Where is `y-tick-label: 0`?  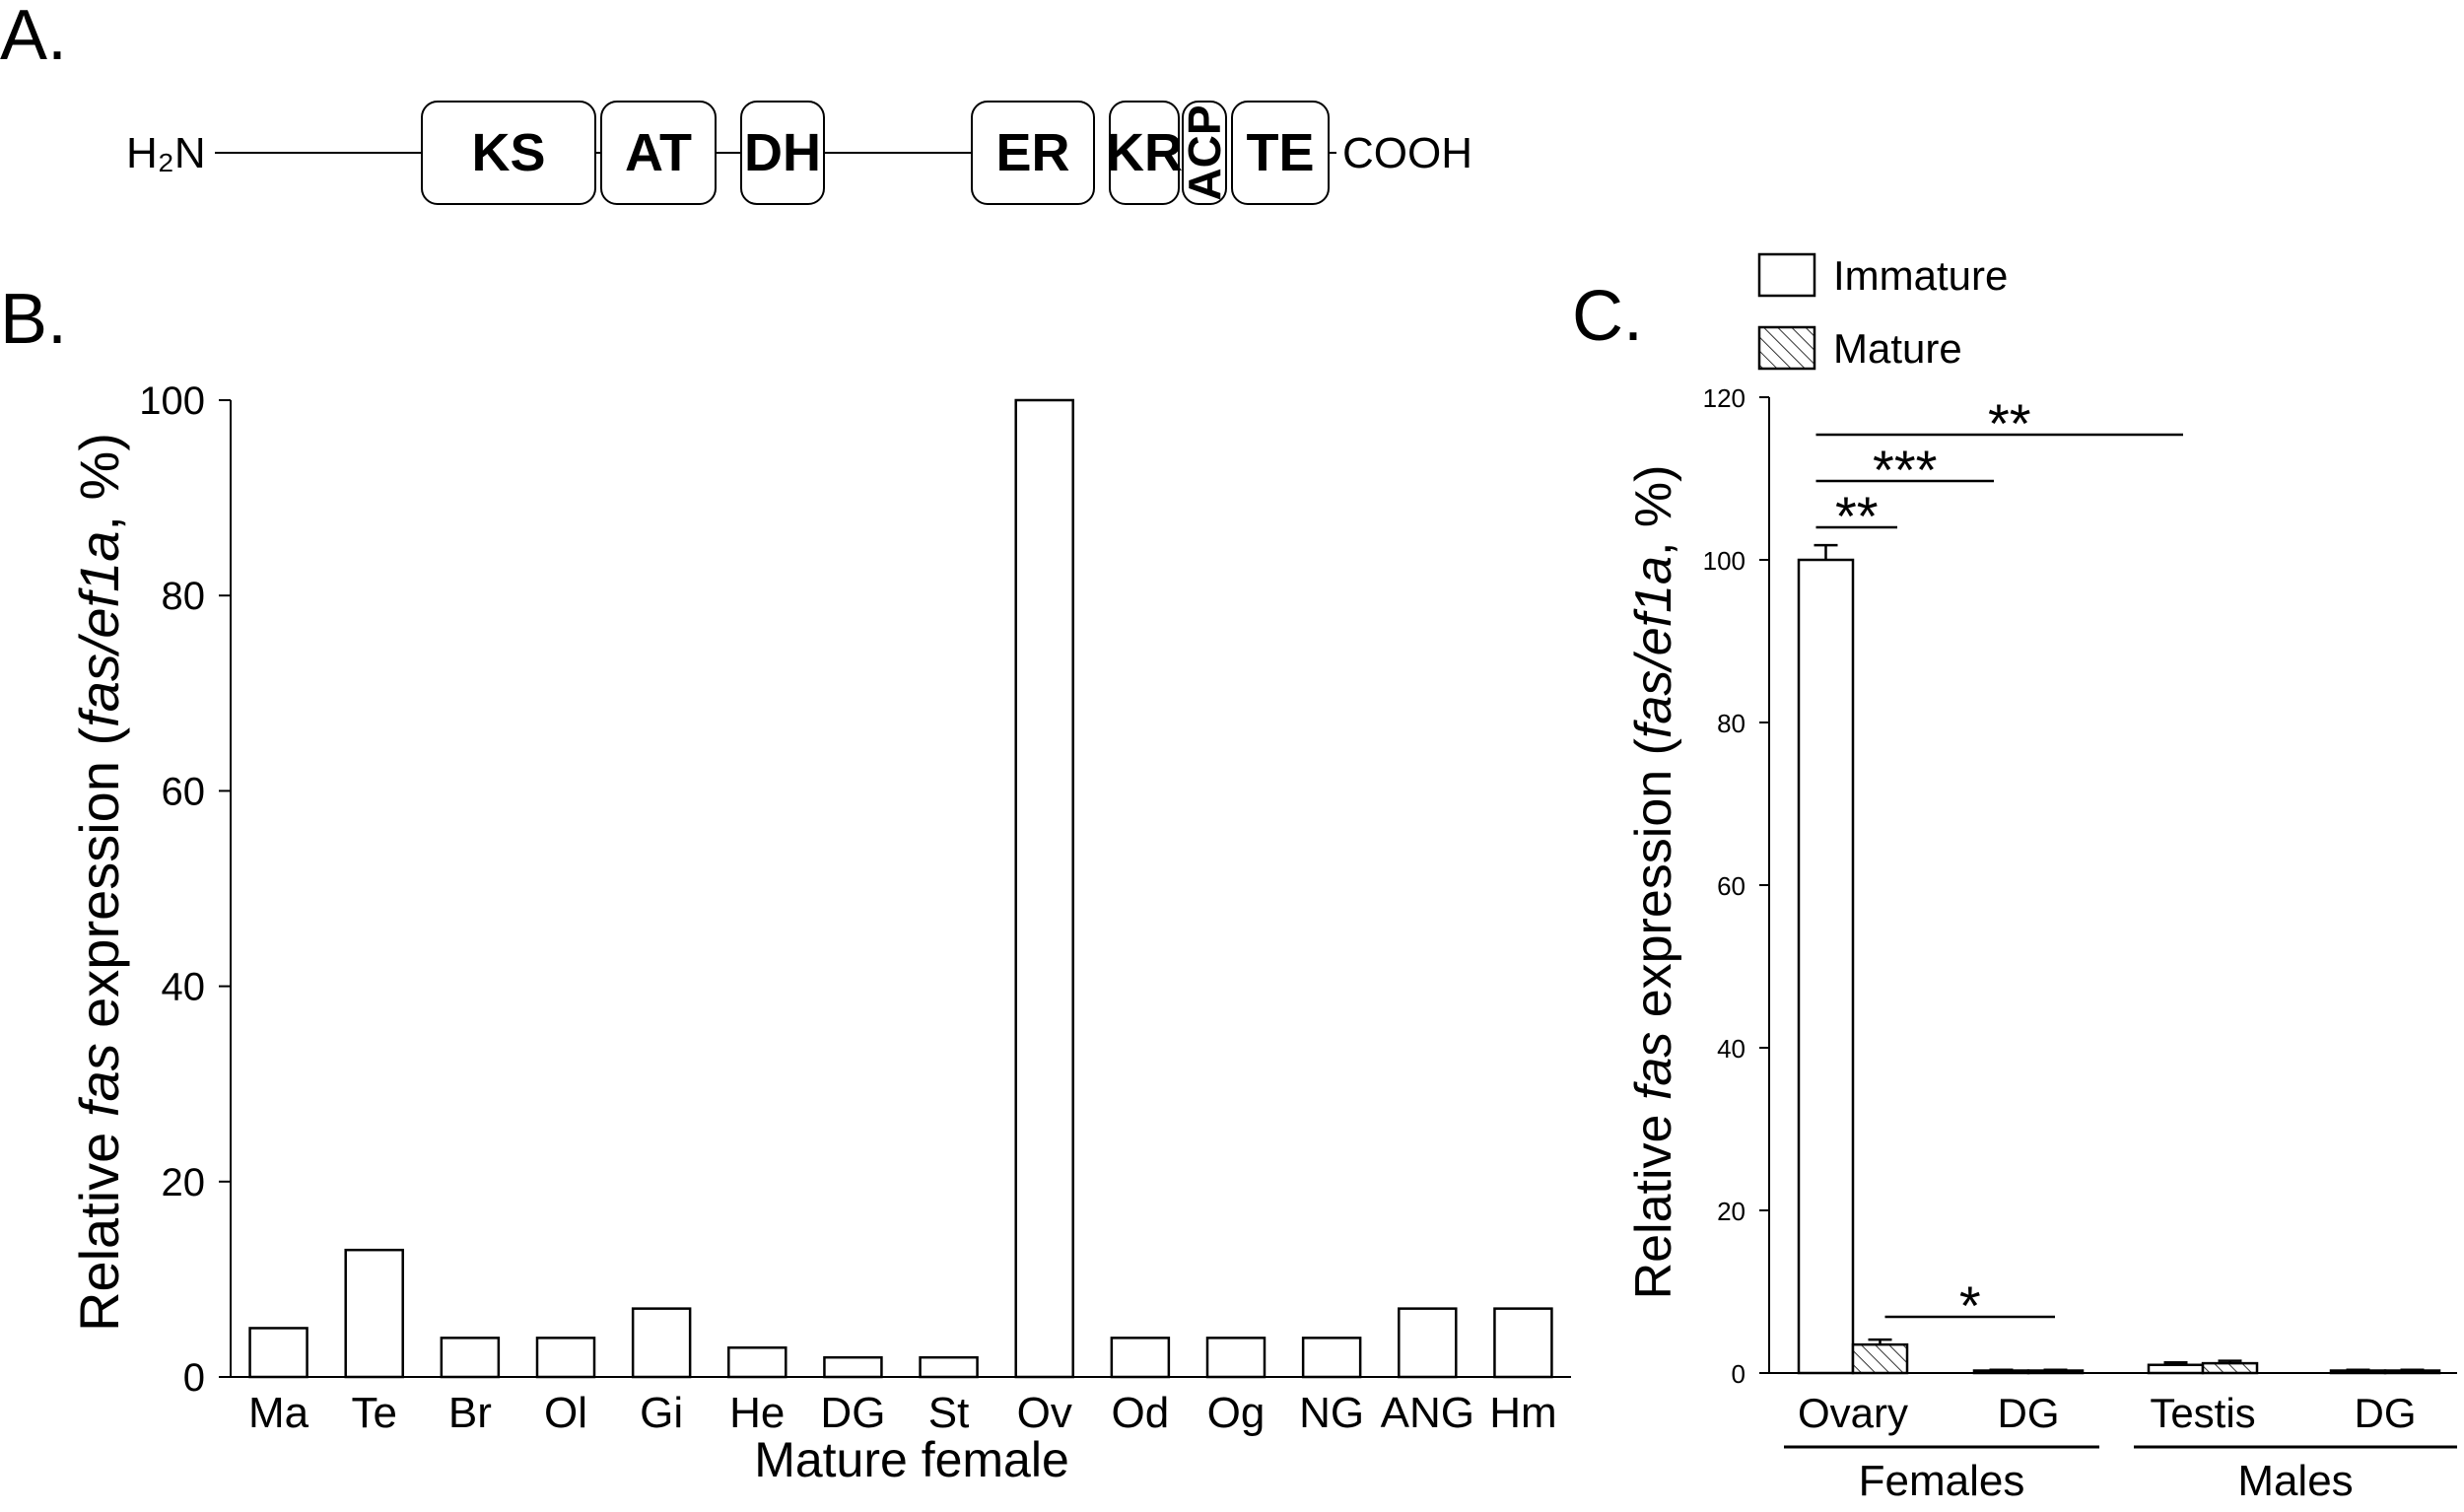 y-tick-label: 0 is located at coordinates (194, 1378).